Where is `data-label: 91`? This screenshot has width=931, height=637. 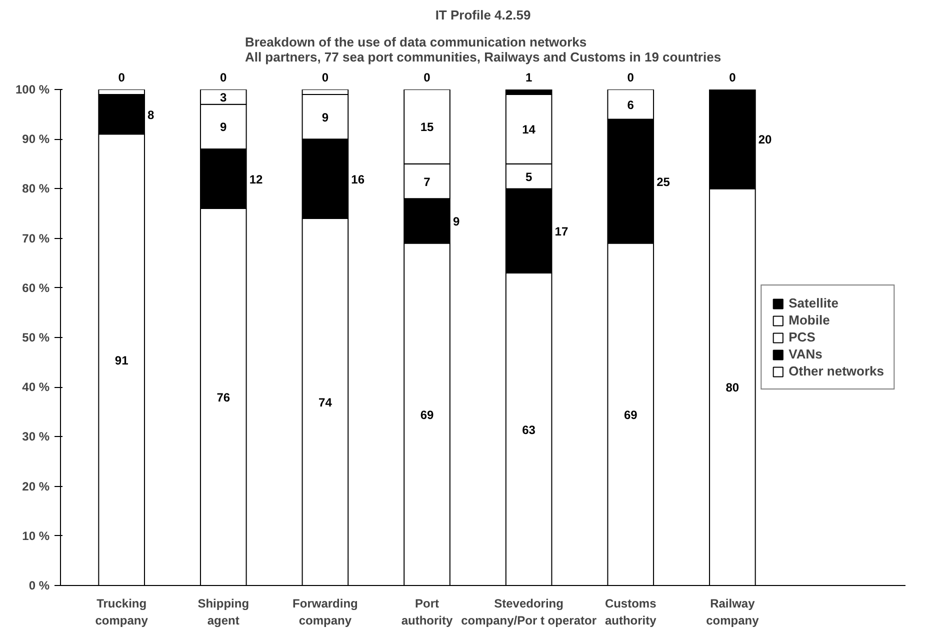
data-label: 91 is located at coordinates (121, 360).